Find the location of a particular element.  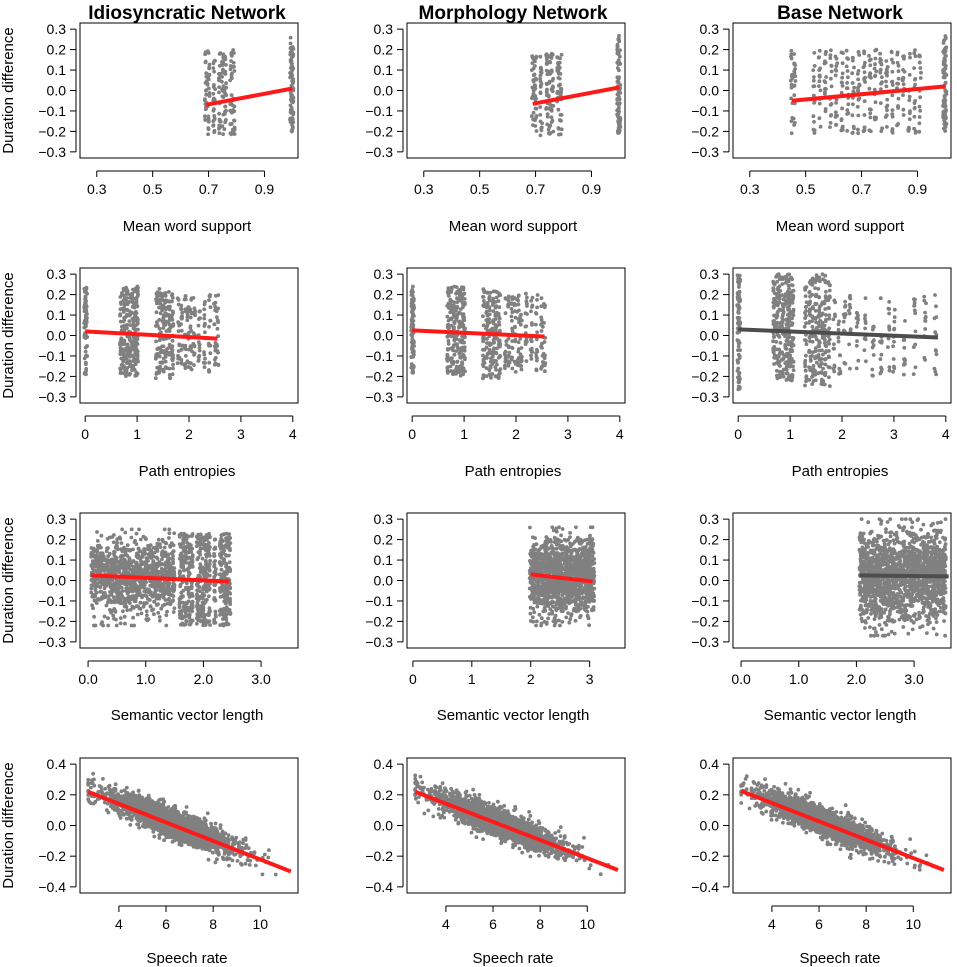

x-tick-label: 1 is located at coordinates (137, 434).